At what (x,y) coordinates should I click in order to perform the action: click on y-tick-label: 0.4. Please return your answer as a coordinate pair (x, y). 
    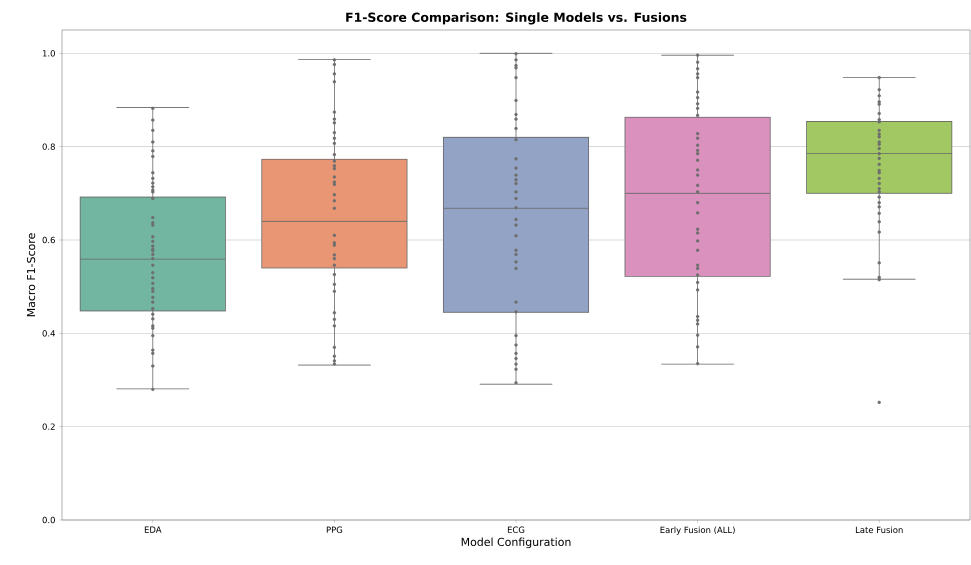
    Looking at the image, I should click on (48, 333).